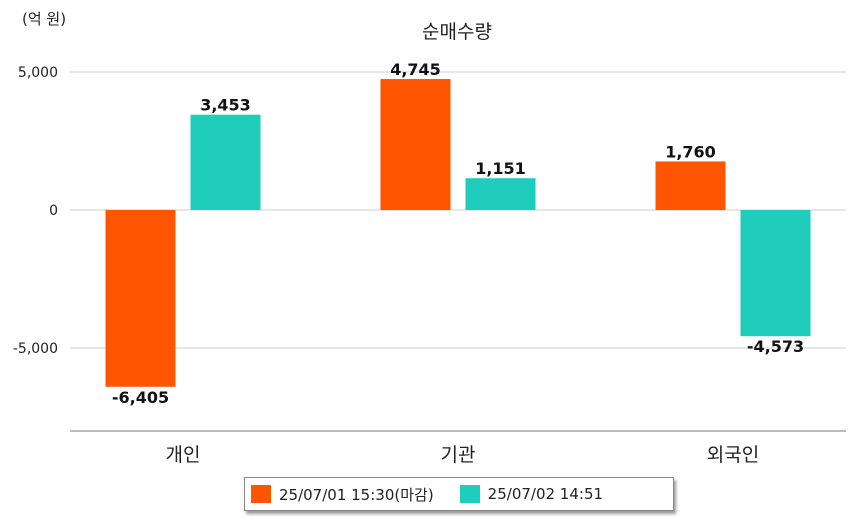 This screenshot has width=854, height=520. What do you see at coordinates (545, 494) in the screenshot?
I see `legend-label-series-2: 25/07/02 14:51` at bounding box center [545, 494].